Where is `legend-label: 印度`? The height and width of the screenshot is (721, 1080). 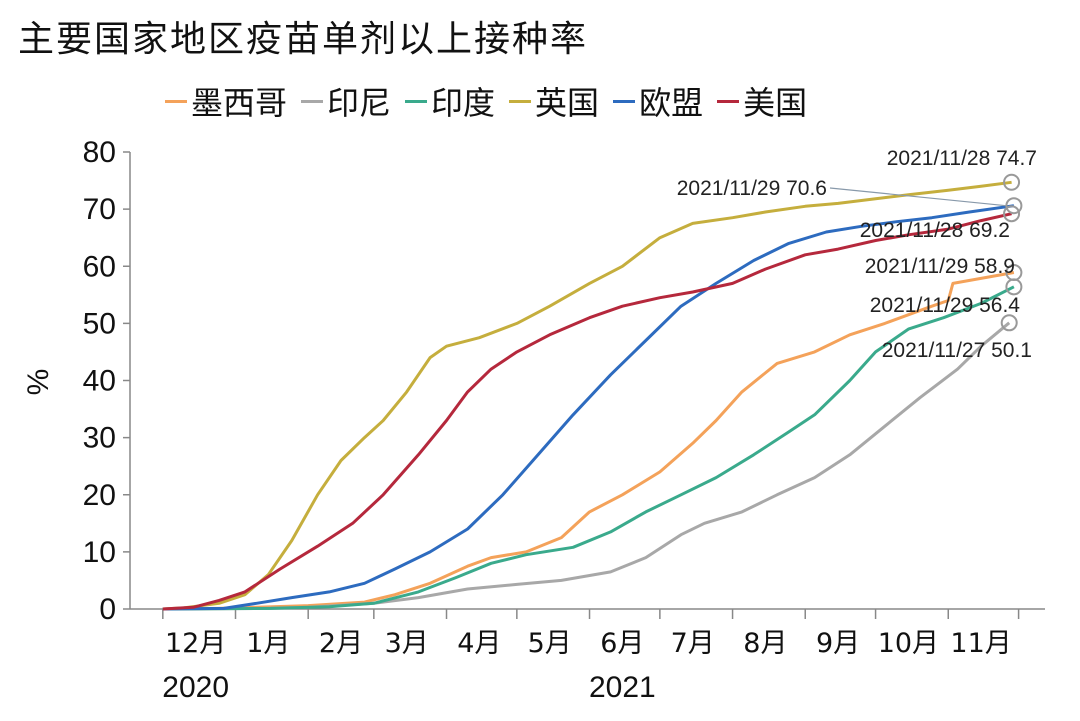 legend-label: 印度 is located at coordinates (463, 103).